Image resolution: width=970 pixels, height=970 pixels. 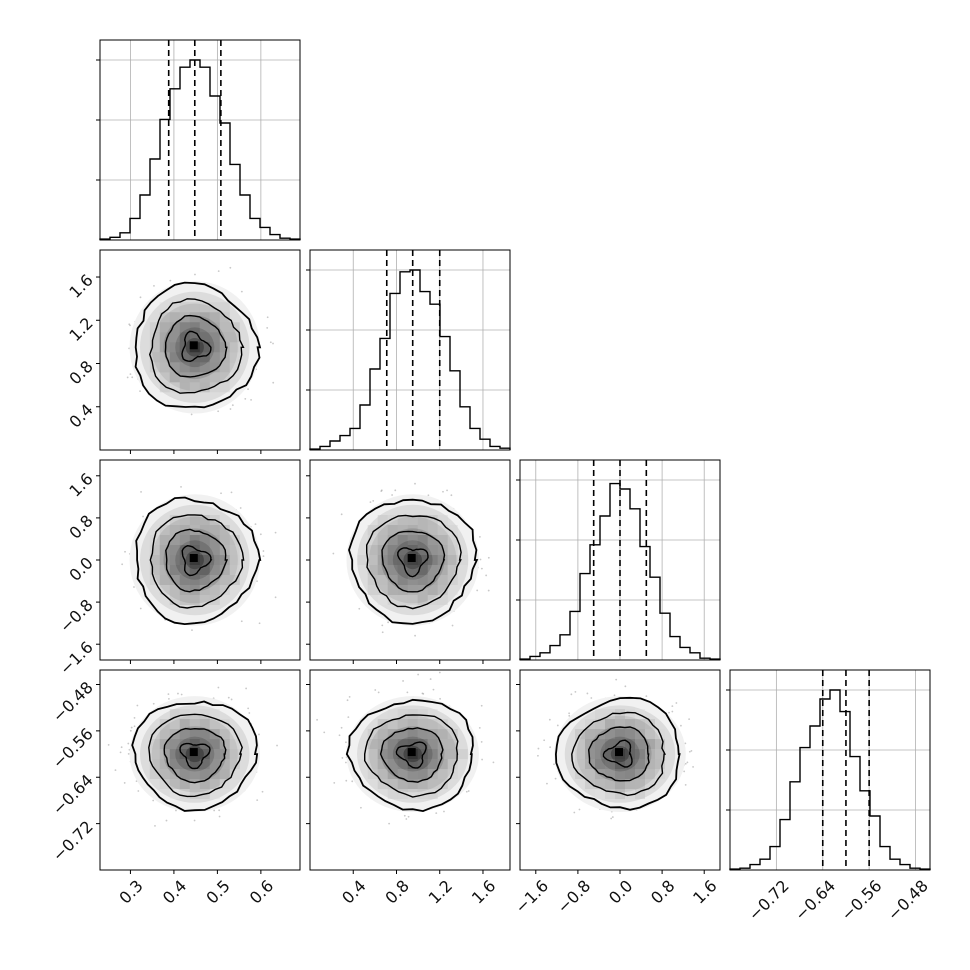 I want to click on contour-line, so click(x=617, y=753).